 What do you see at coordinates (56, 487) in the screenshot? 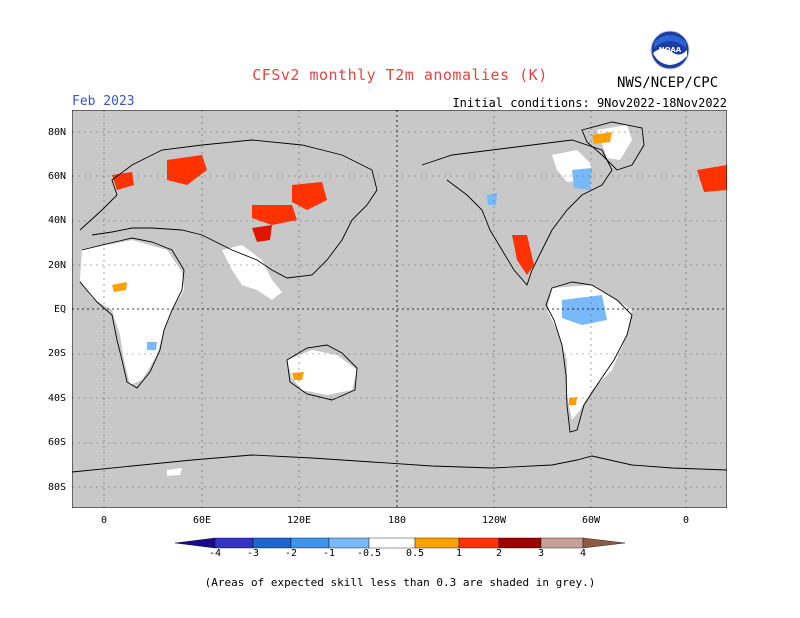
I see `lat-label: 80S` at bounding box center [56, 487].